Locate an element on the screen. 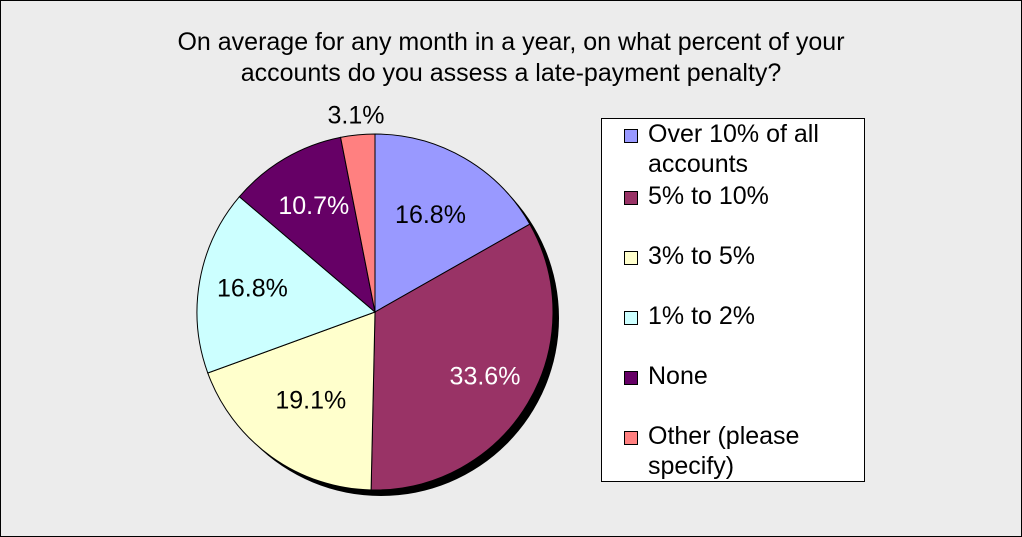 The image size is (1022, 537). legend-label-2-line-1: 5% to 10% is located at coordinates (708, 196).